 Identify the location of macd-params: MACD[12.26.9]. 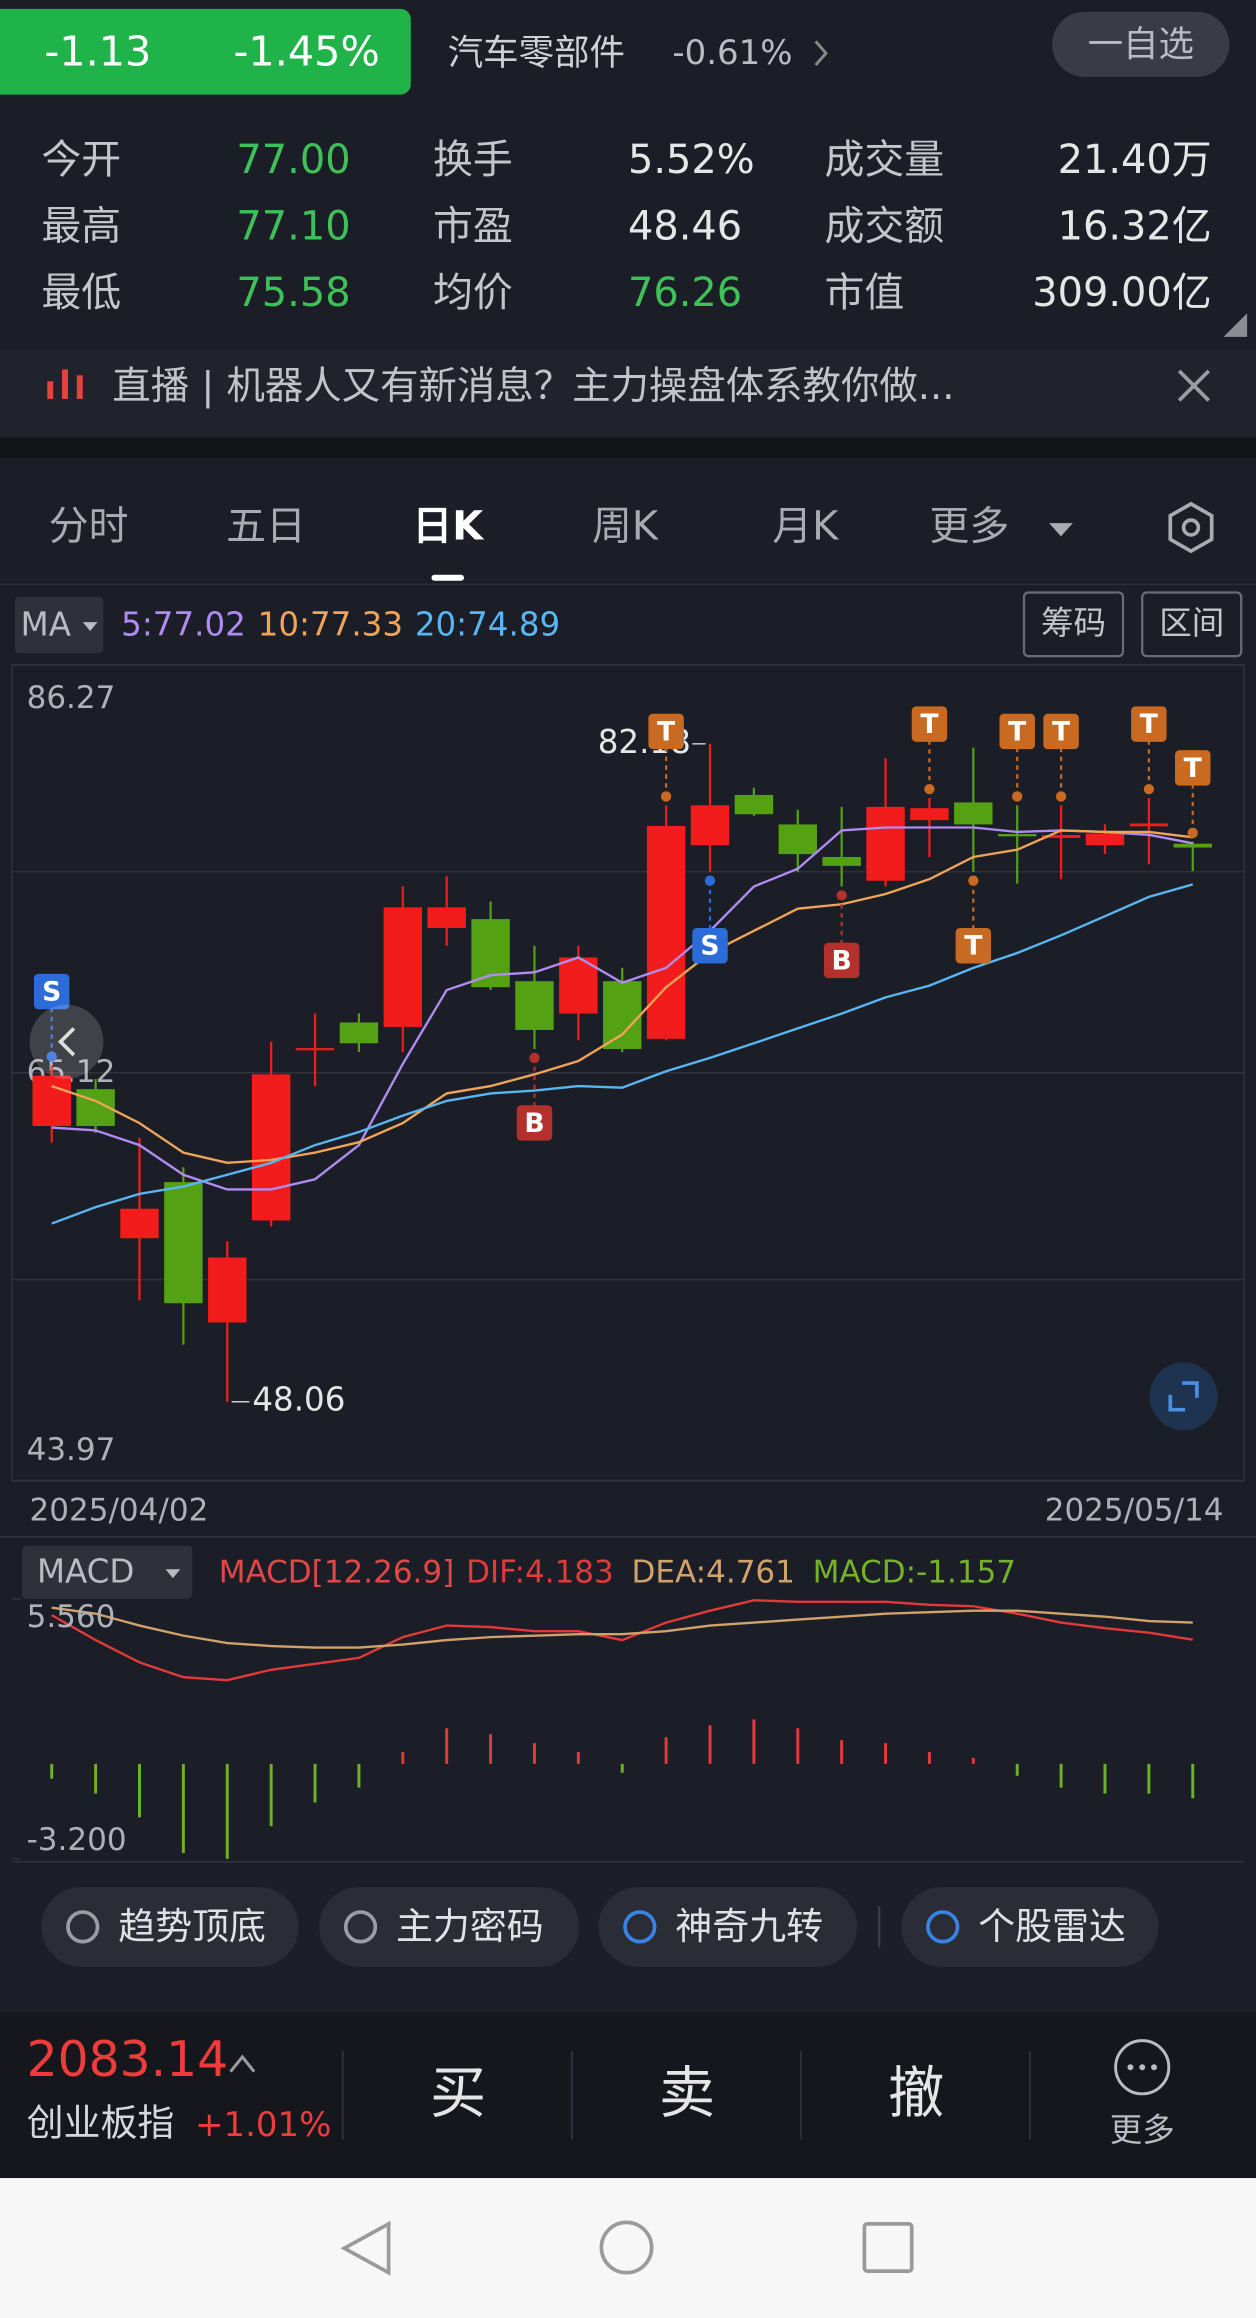
(337, 1573).